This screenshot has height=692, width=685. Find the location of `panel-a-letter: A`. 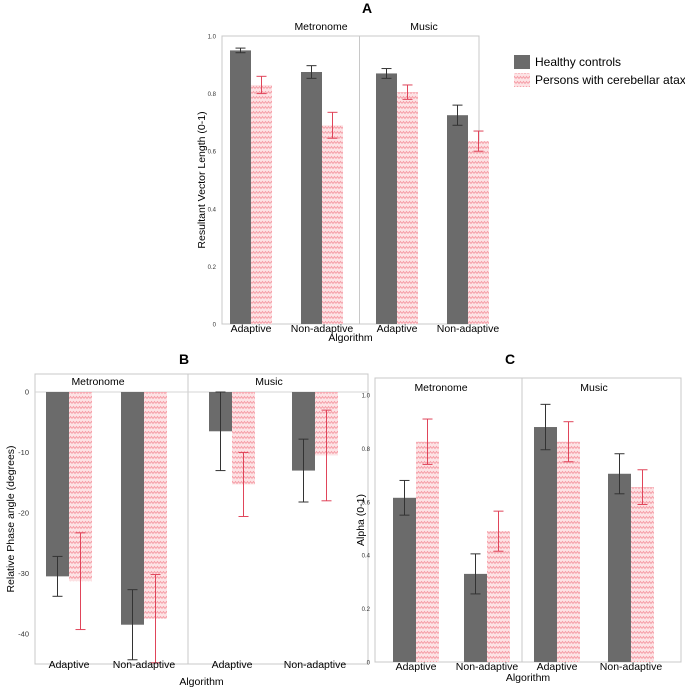

panel-a-letter: A is located at coordinates (367, 8).